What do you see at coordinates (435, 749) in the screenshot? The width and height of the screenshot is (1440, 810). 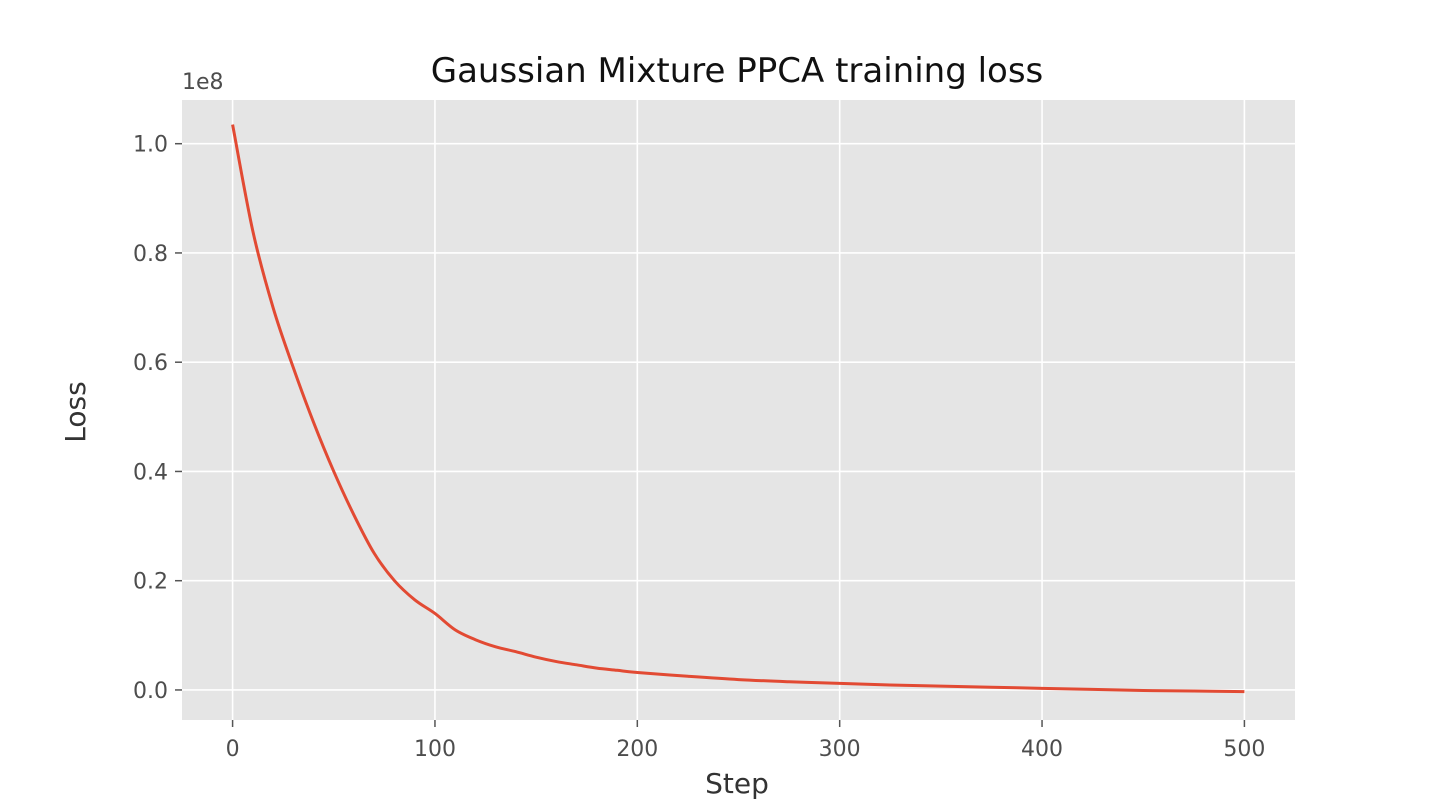 I see `x-tick-label: 100` at bounding box center [435, 749].